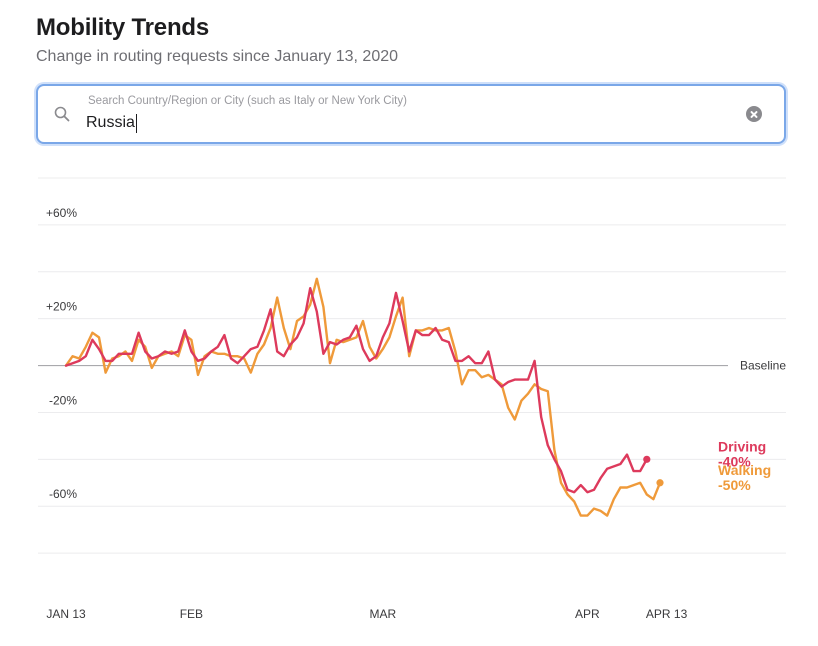  Describe the element at coordinates (63, 400) in the screenshot. I see `y-tick-label: -20%` at that location.